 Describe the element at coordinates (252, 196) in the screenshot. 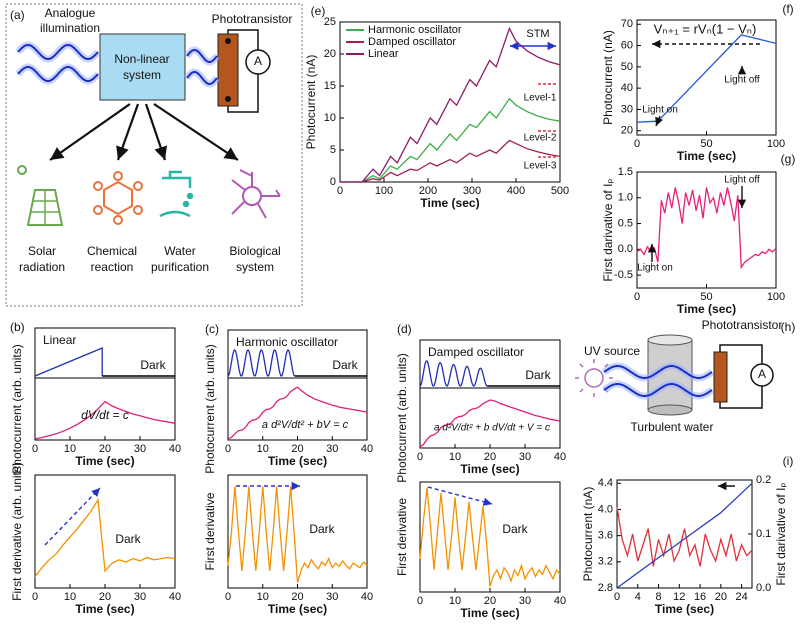

I see `soma` at that location.